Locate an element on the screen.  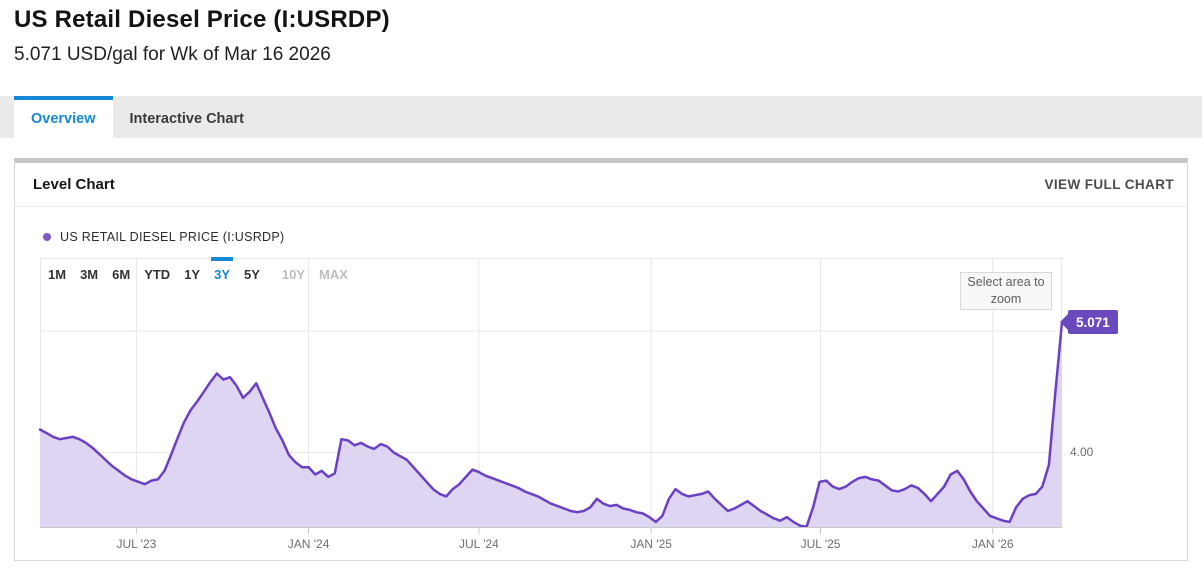
range-selector: 1M 3M 6M YTD 1Y 3Y 5Y 10Y MAX is located at coordinates (198, 270).